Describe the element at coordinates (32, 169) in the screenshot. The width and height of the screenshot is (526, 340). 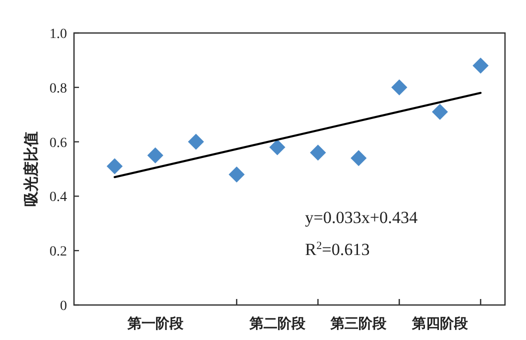
I see `ylabel: 吸光度比值` at that location.